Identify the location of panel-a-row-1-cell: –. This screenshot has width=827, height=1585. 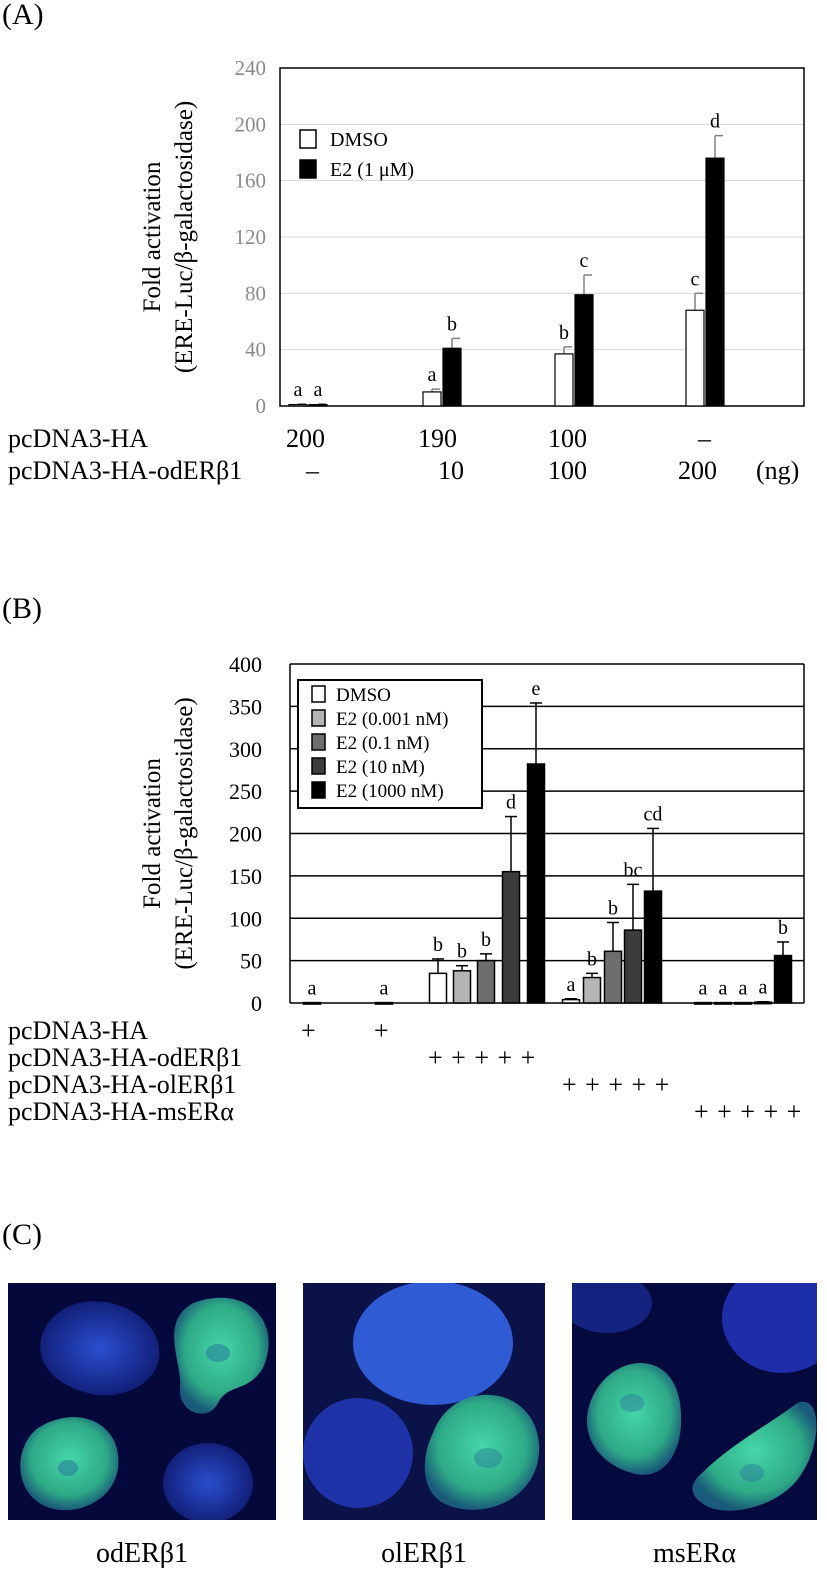
(704, 438).